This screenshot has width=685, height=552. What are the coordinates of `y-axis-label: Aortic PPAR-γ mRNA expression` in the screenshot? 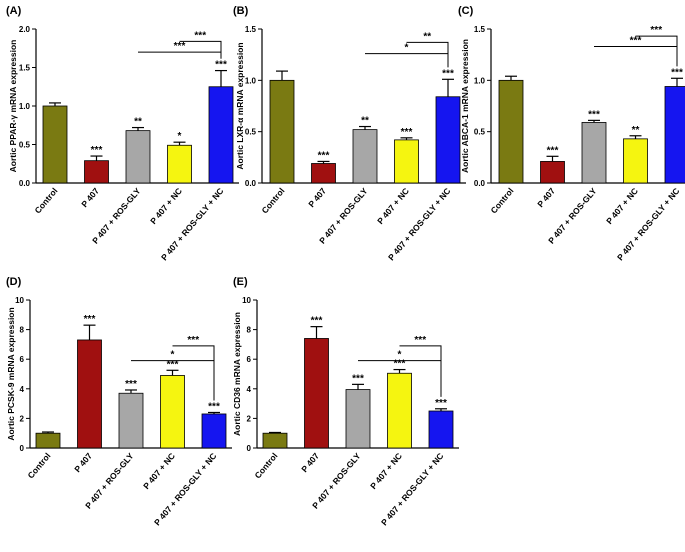 It's located at (13, 106).